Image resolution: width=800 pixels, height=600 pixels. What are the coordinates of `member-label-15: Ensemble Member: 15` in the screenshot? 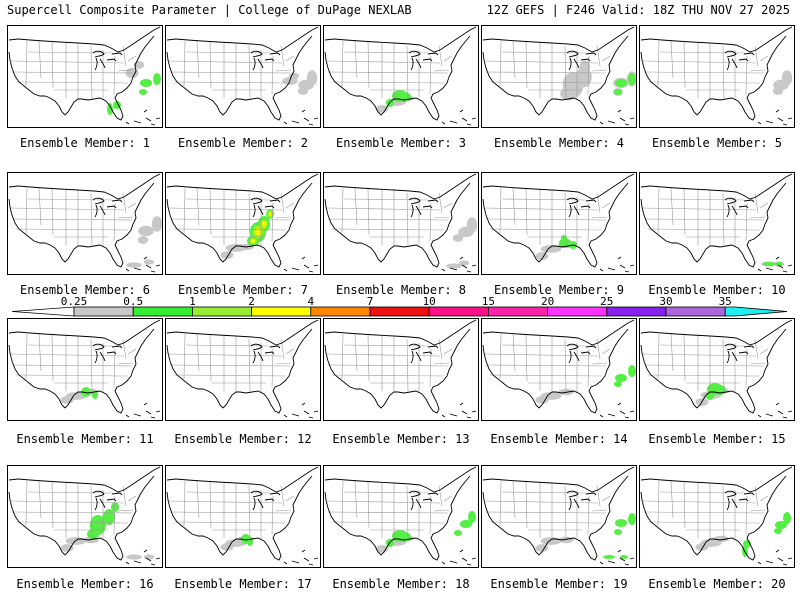 It's located at (717, 439).